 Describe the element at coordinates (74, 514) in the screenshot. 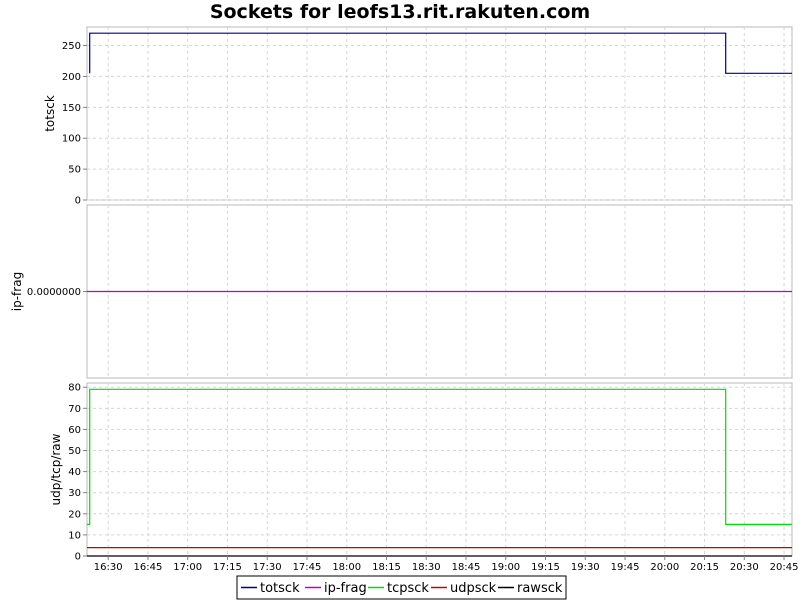

I see `y-tick-label-3: 20` at that location.